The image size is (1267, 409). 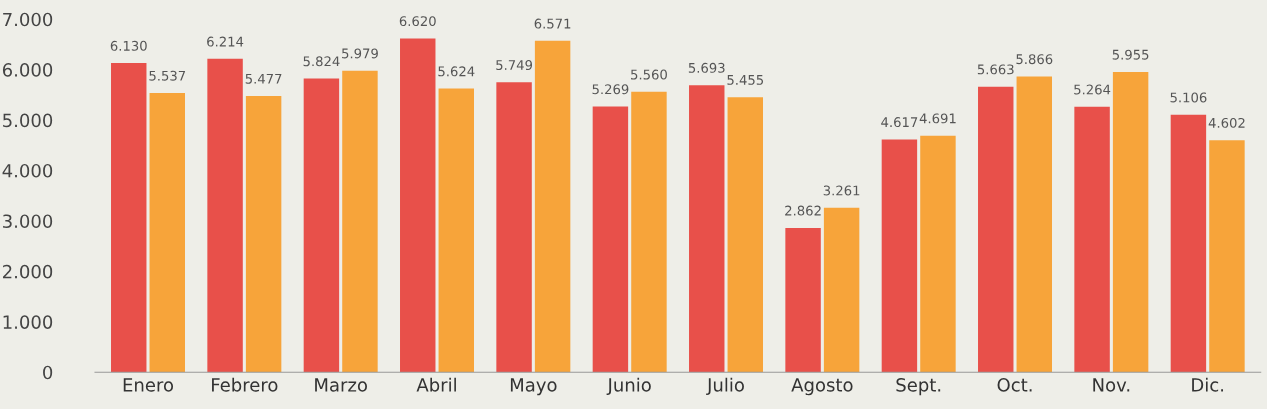 What do you see at coordinates (937, 118) in the screenshot?
I see `data-label: 4.691` at bounding box center [937, 118].